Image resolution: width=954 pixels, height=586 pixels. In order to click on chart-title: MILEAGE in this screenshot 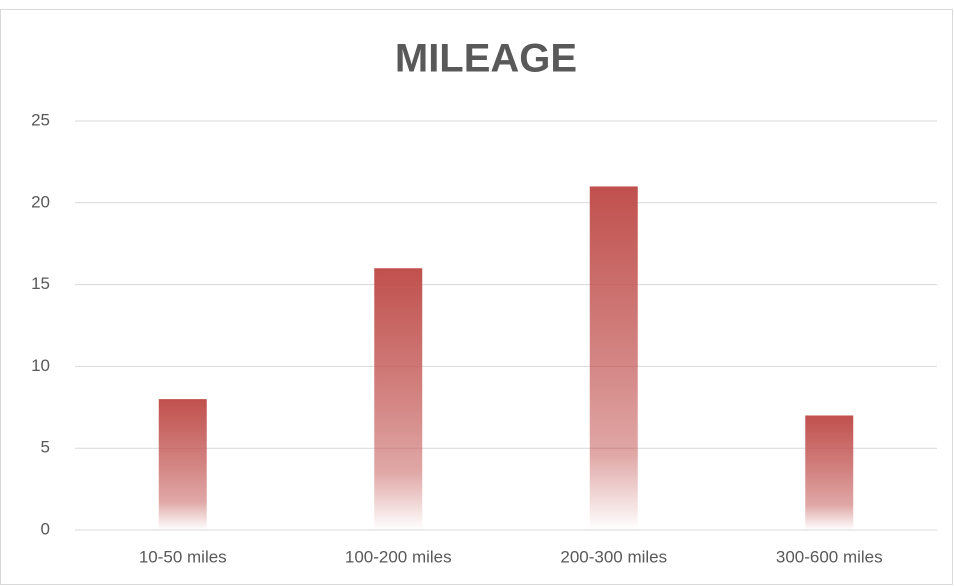, I will do `click(486, 59)`.